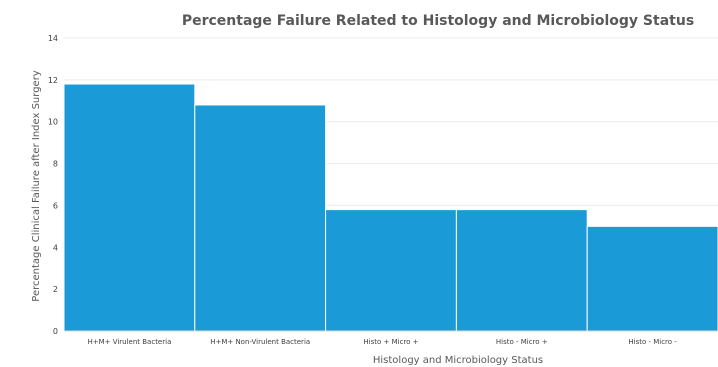  Describe the element at coordinates (260, 342) in the screenshot. I see `x-tick-label: H+M+ Non-Virulent Bacteria` at that location.